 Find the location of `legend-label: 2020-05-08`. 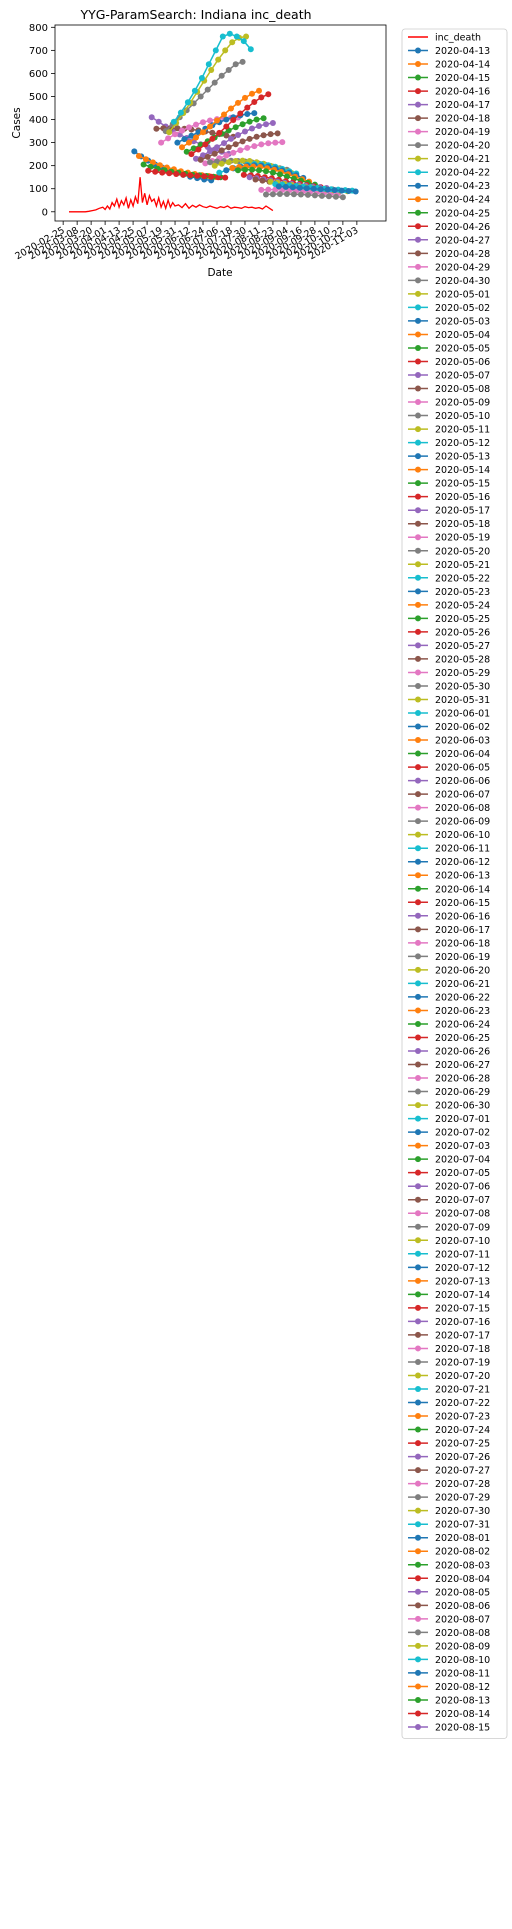

legend-label: 2020-05-08 is located at coordinates (462, 389).